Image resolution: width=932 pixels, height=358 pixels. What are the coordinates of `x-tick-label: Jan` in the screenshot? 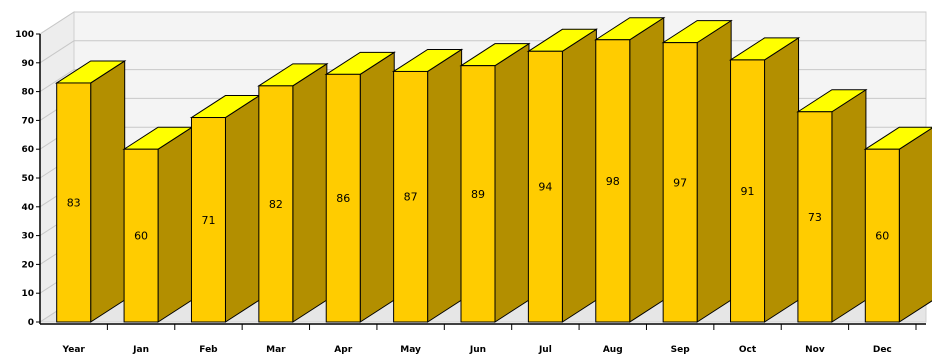 It's located at (140, 350).